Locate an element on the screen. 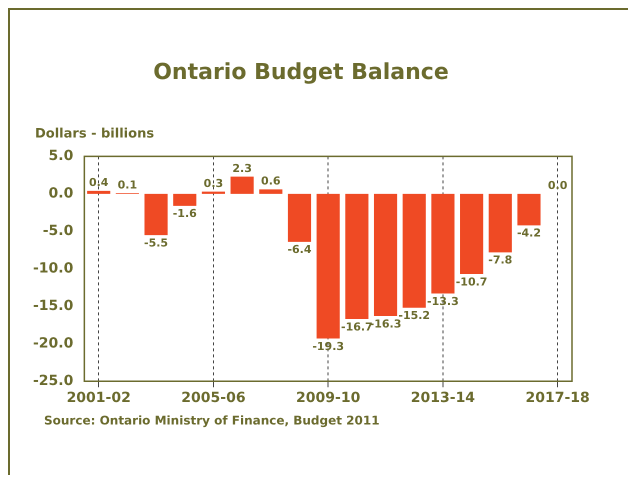 The width and height of the screenshot is (636, 483). data-label: -7.8 is located at coordinates (500, 260).